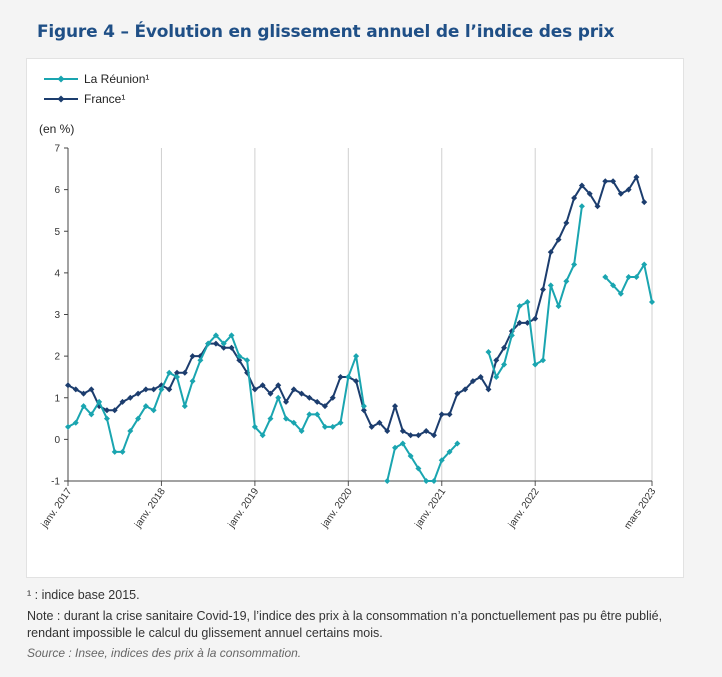  I want to click on legend-item: La Réunion¹, so click(96, 79).